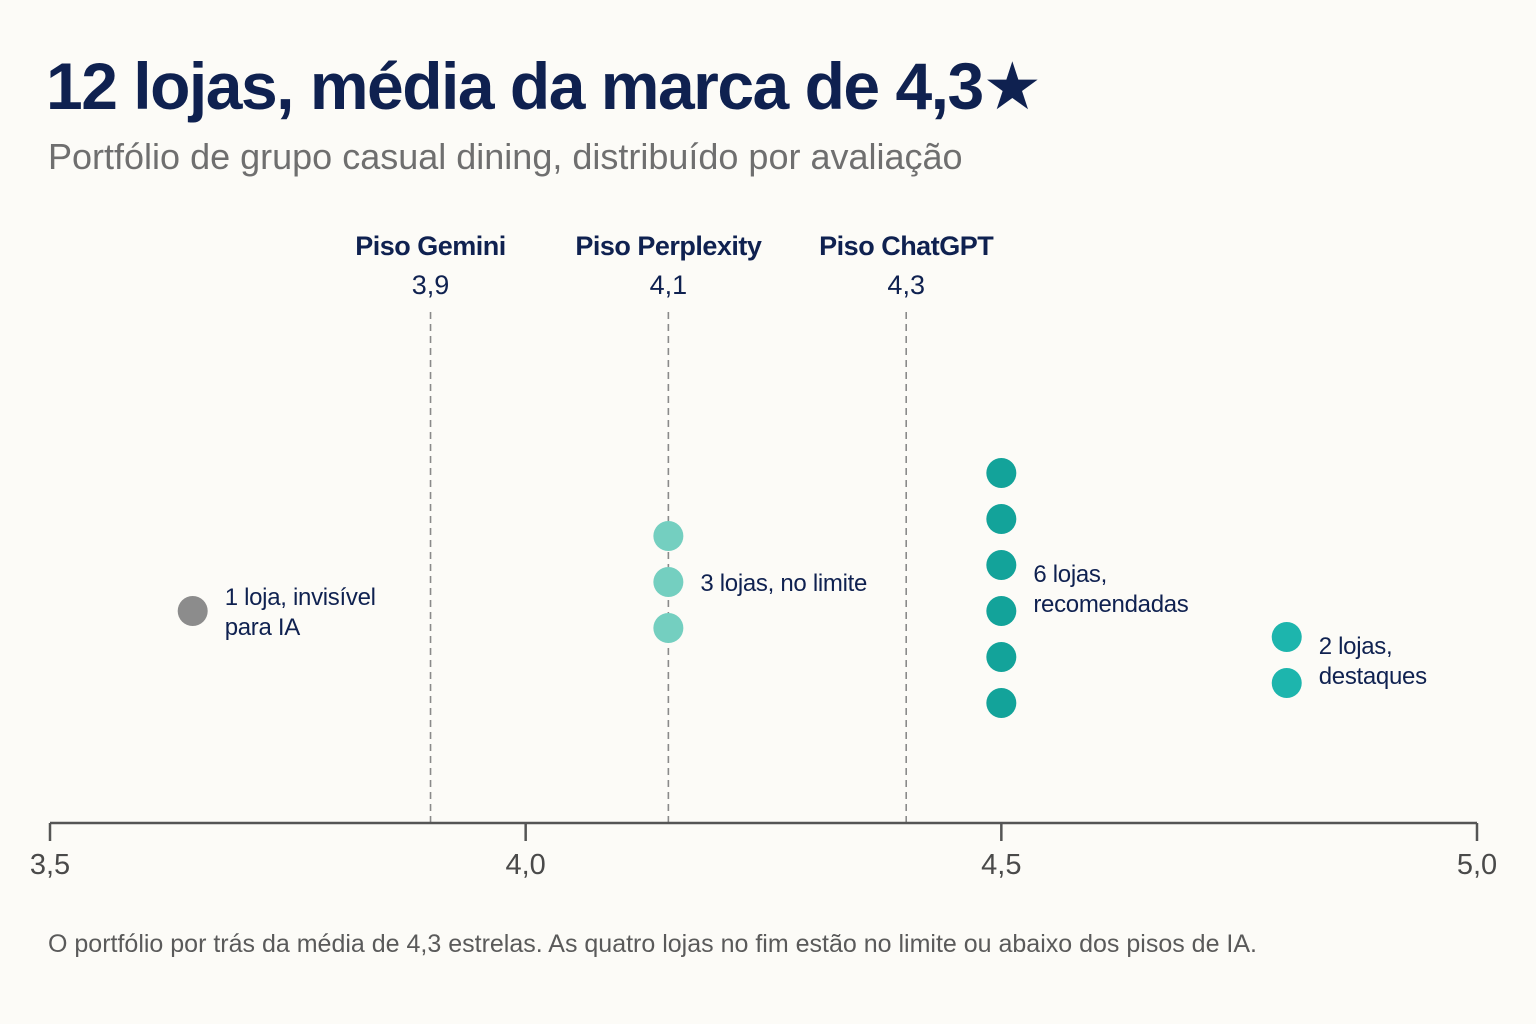 Image resolution: width=1536 pixels, height=1024 pixels. Describe the element at coordinates (668, 246) in the screenshot. I see `threshold-name: Piso Perplexity` at that location.